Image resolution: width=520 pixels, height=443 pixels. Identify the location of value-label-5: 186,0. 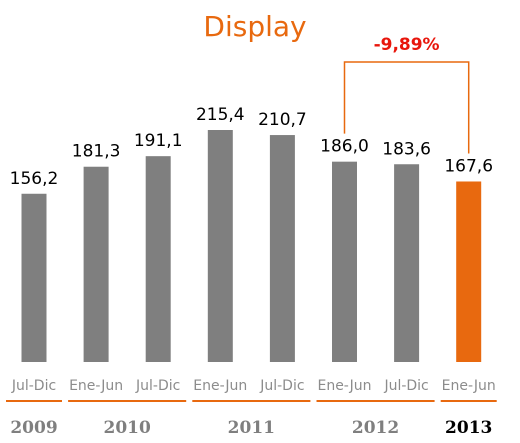
(344, 147).